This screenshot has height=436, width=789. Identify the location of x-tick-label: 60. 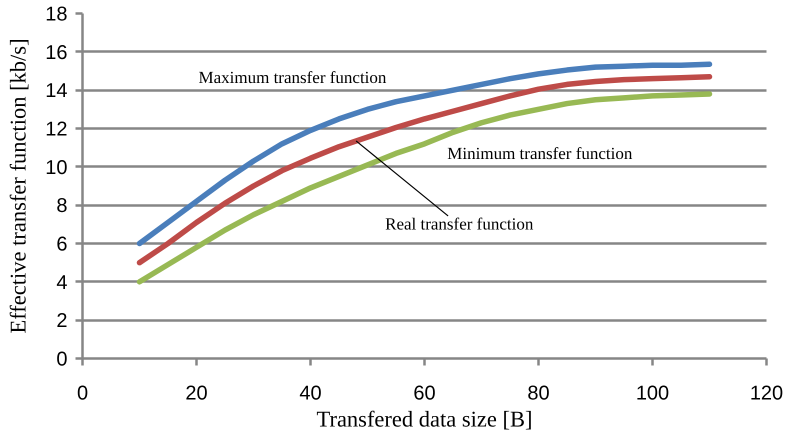
(424, 393).